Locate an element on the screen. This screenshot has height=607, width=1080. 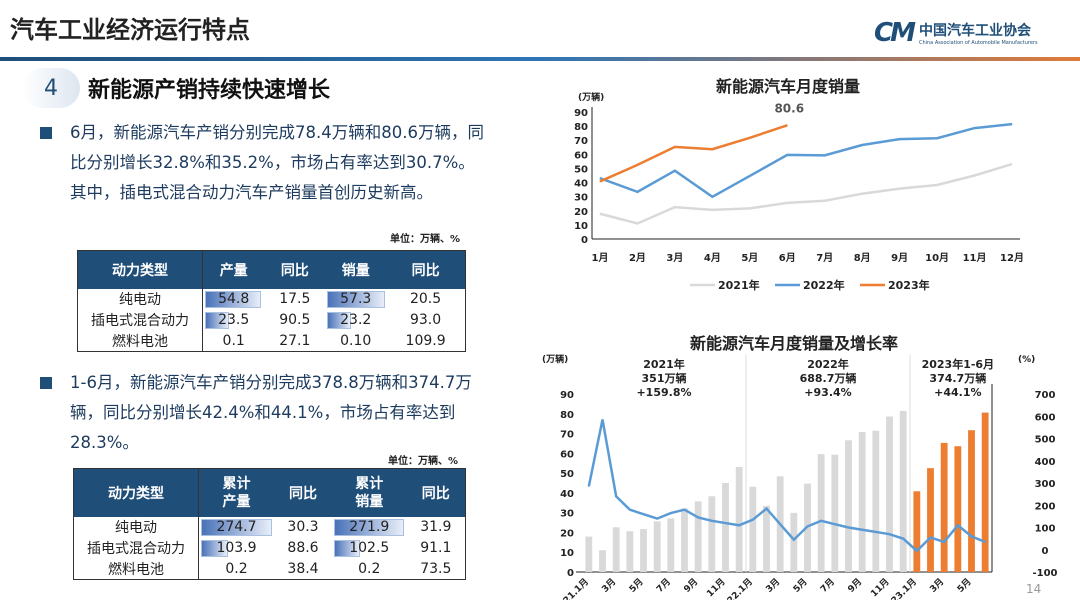
section-heading: 4 新能源产销持续快速增长 is located at coordinates (176, 88).